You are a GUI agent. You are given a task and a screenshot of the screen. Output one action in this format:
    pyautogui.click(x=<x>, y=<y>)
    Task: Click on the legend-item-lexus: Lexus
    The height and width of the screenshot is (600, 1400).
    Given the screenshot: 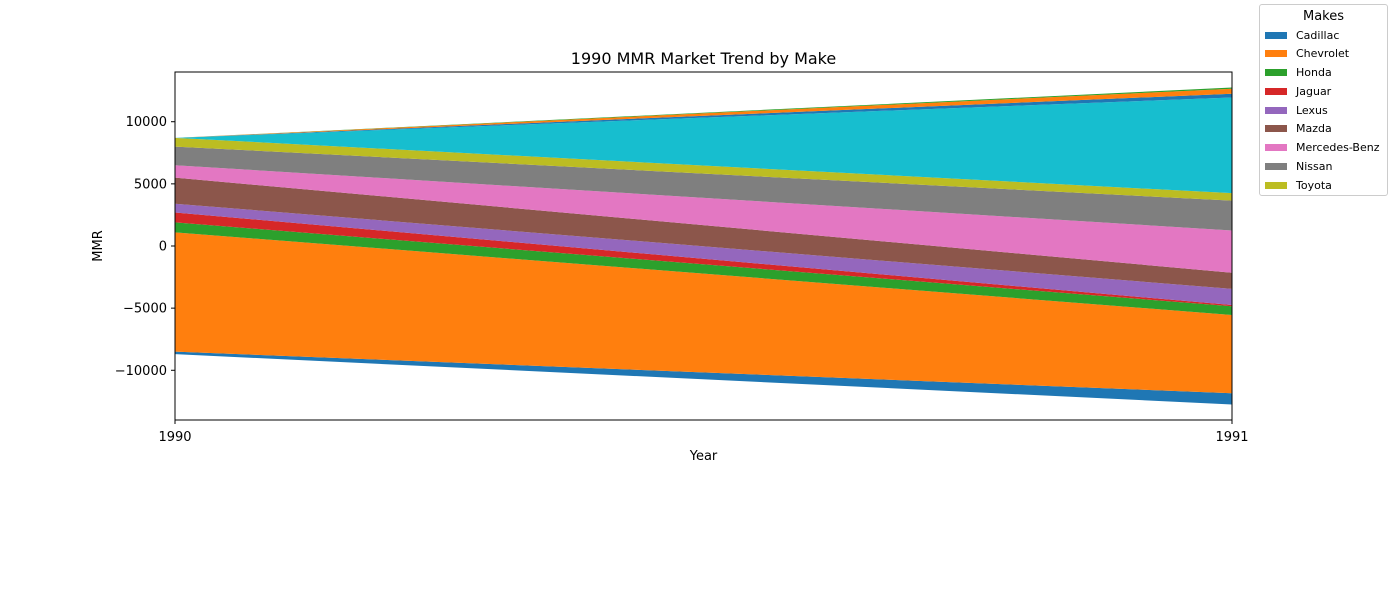 What is the action you would take?
    pyautogui.click(x=1296, y=110)
    